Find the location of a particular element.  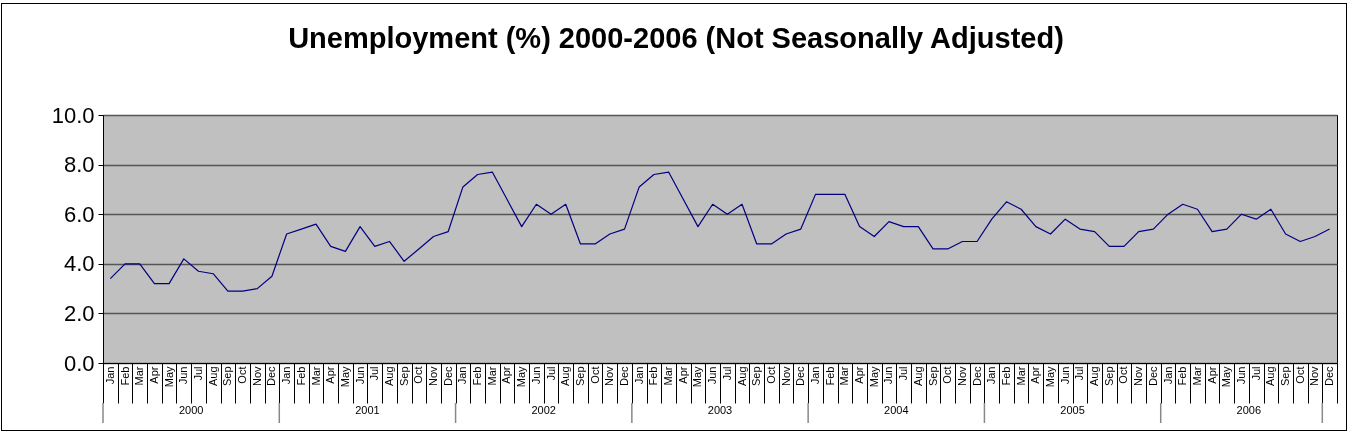

y-tick-label: 6.0 is located at coordinates (79, 214).